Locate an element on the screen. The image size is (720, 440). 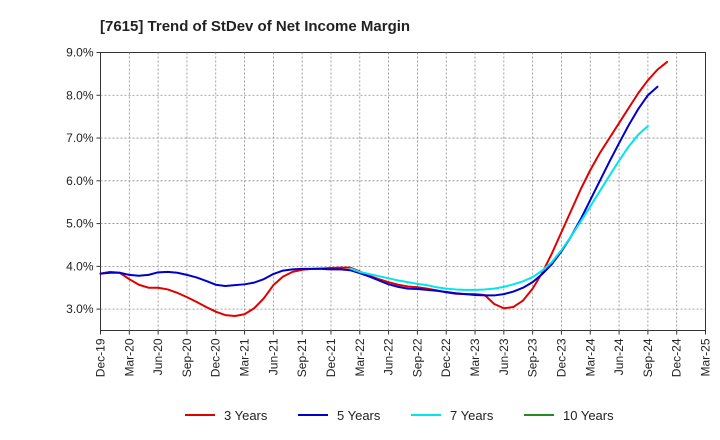
legend-label: 7 Years is located at coordinates (472, 415).